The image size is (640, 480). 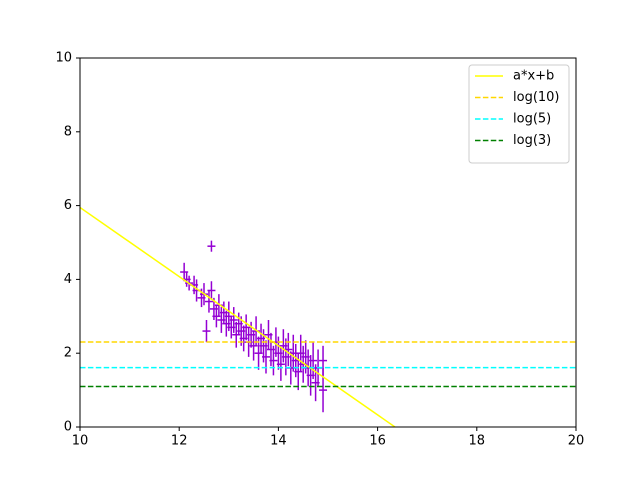 I want to click on x-tick-label: 20, so click(x=576, y=441).